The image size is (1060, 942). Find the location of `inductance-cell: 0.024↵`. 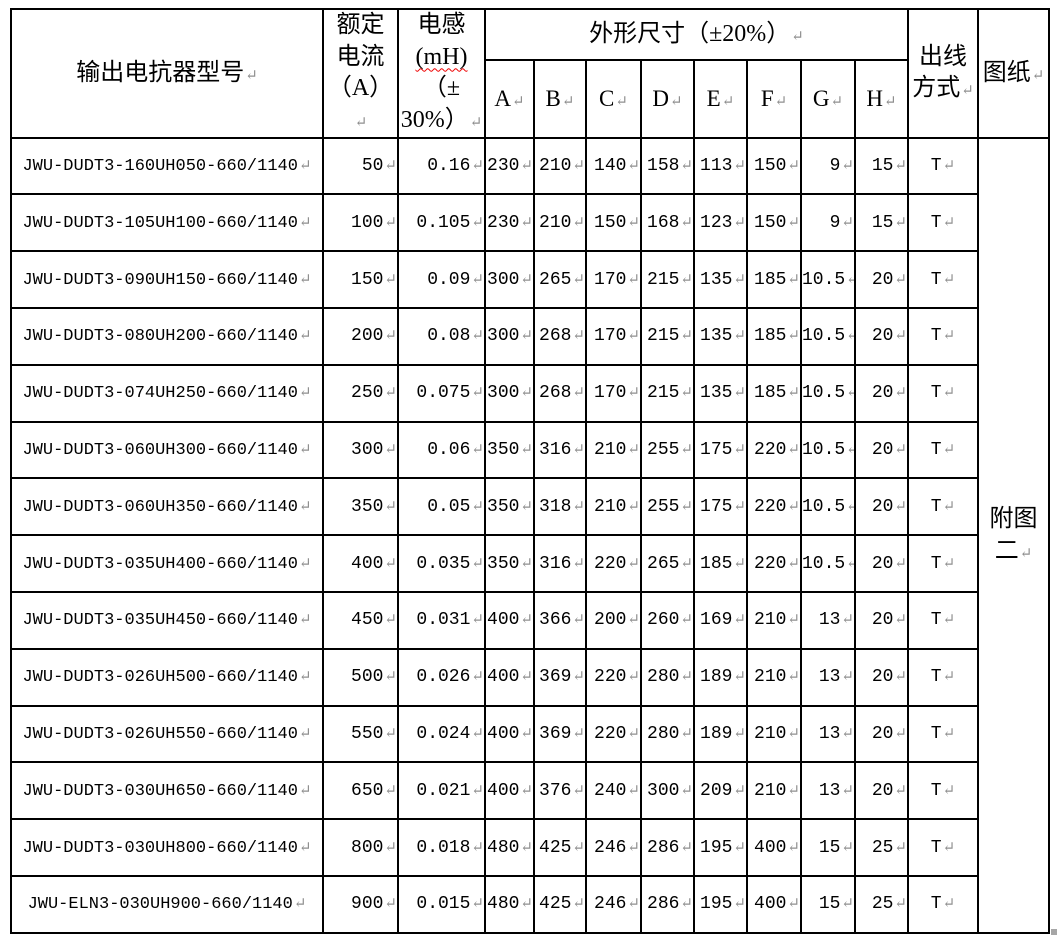

inductance-cell: 0.024↵ is located at coordinates (441, 734).